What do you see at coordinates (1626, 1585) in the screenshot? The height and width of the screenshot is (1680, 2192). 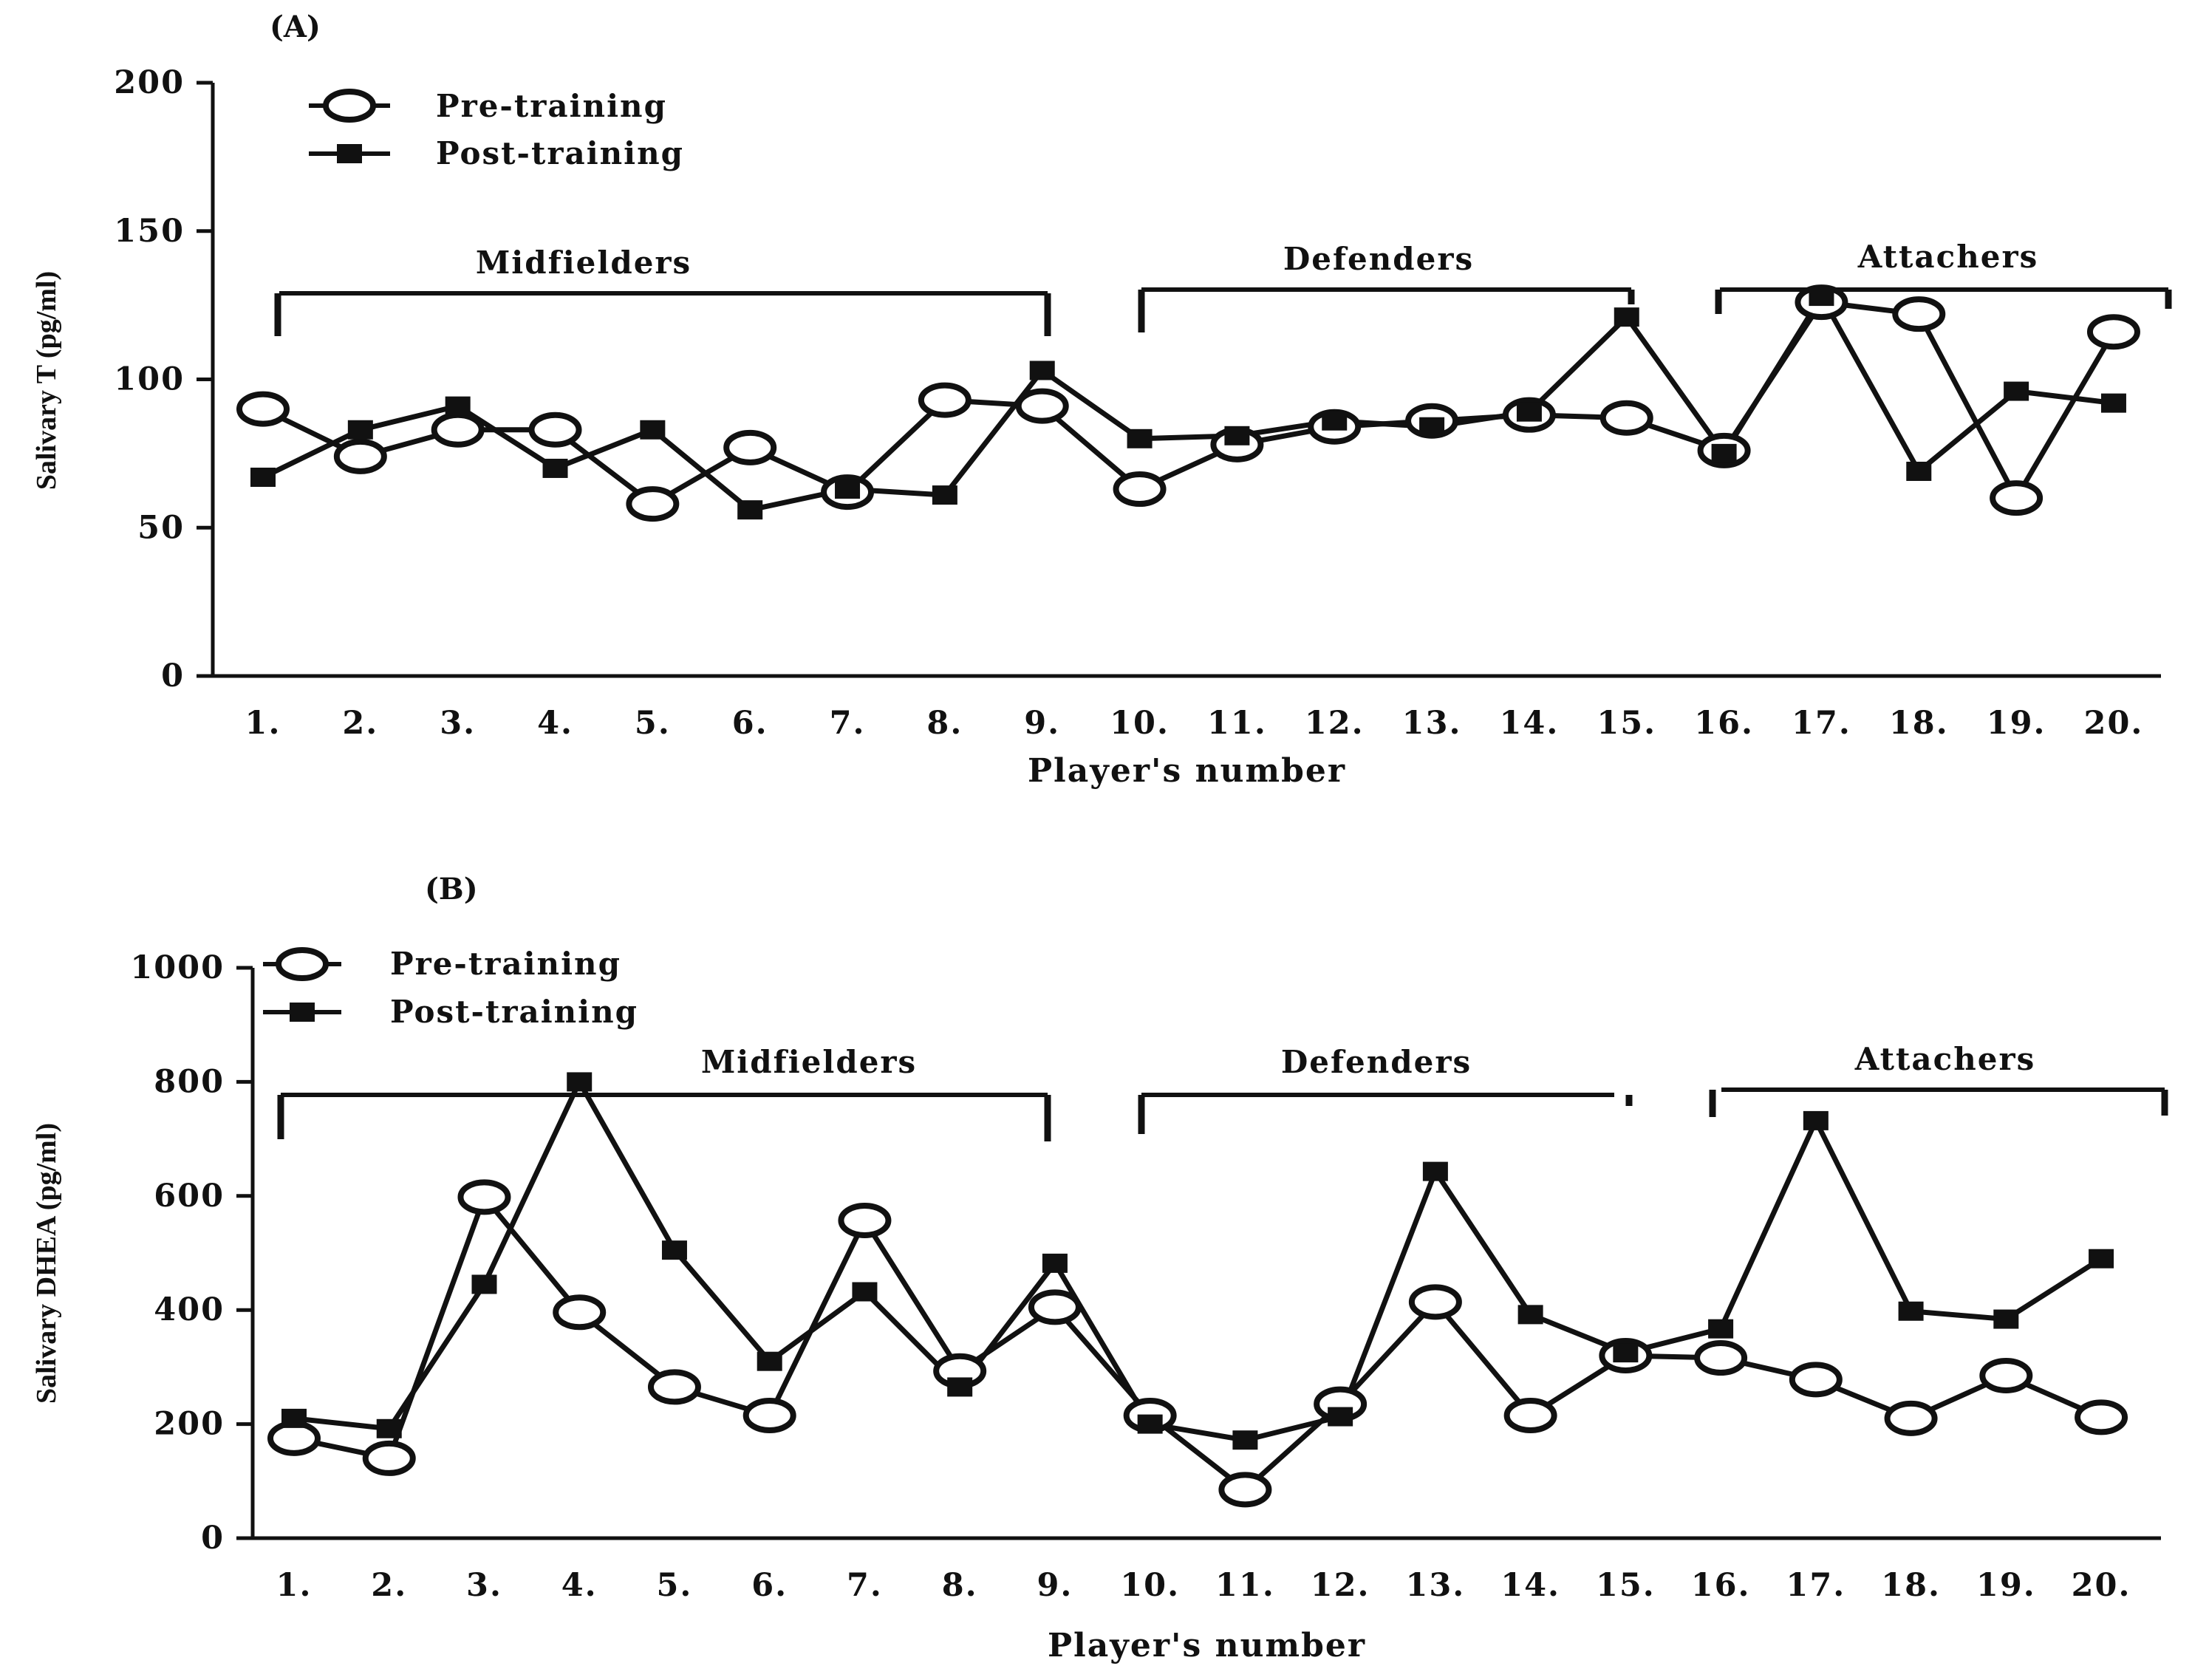 I see `x-tick-label: 15.` at bounding box center [1626, 1585].